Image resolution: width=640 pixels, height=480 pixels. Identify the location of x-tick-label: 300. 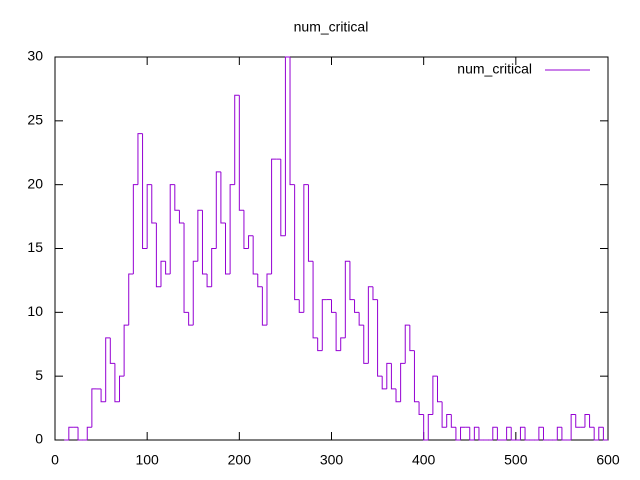
(332, 460).